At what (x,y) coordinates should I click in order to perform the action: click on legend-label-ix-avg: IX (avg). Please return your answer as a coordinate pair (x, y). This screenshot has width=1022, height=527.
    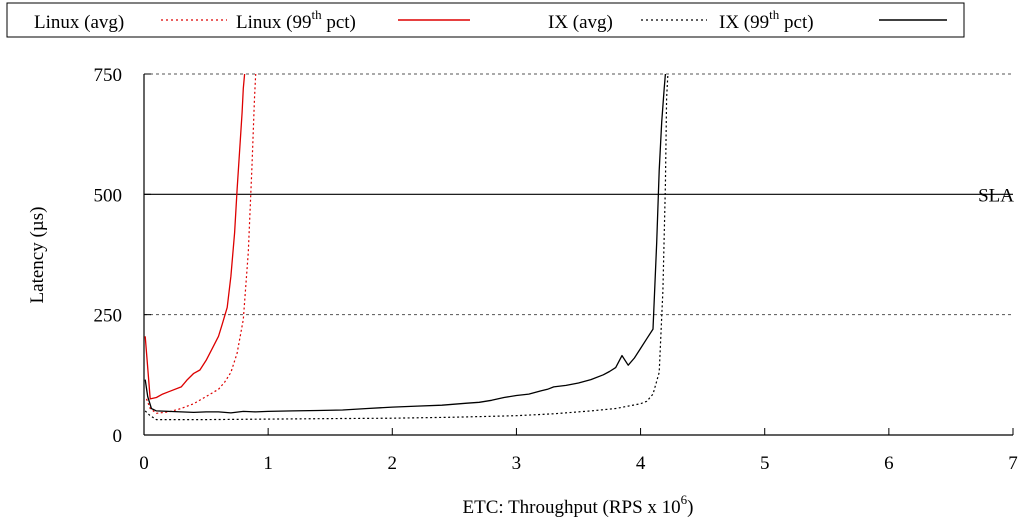
    Looking at the image, I should click on (580, 22).